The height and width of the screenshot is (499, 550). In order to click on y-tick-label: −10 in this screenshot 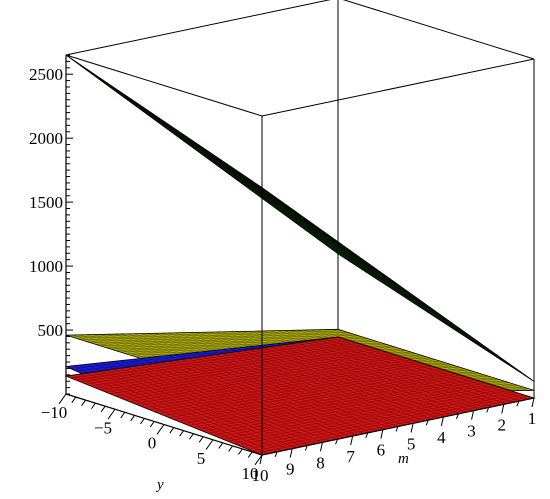, I will do `click(54, 412)`.